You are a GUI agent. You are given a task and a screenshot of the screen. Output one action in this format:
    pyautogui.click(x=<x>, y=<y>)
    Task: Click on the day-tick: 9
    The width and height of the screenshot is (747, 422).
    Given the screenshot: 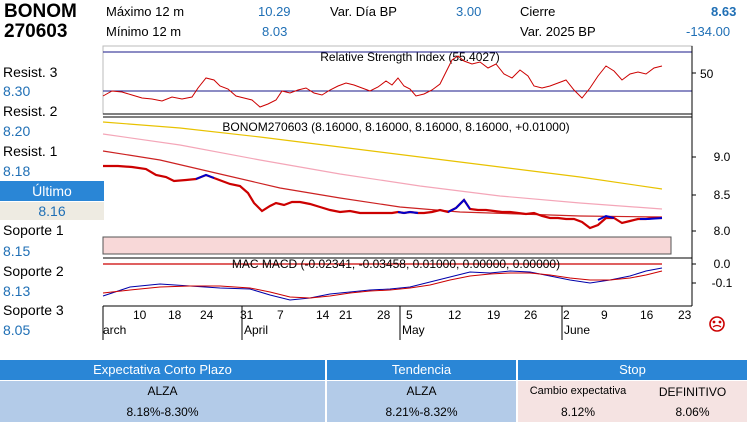 What is the action you would take?
    pyautogui.click(x=604, y=315)
    